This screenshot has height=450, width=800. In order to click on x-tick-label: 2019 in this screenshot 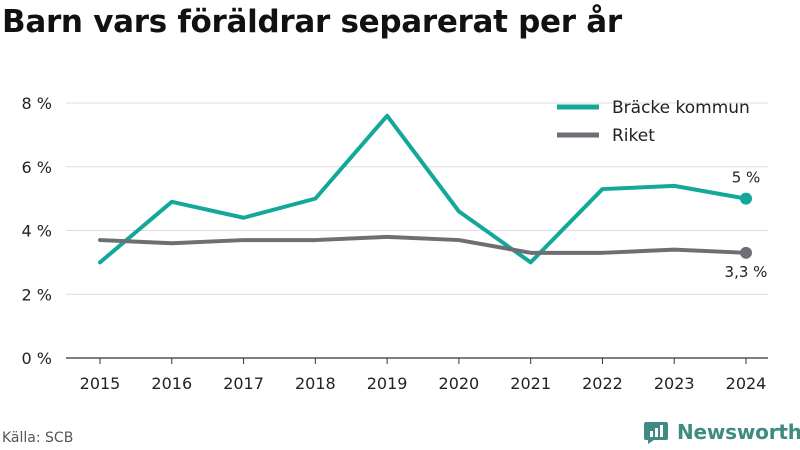, I will do `click(387, 383)`.